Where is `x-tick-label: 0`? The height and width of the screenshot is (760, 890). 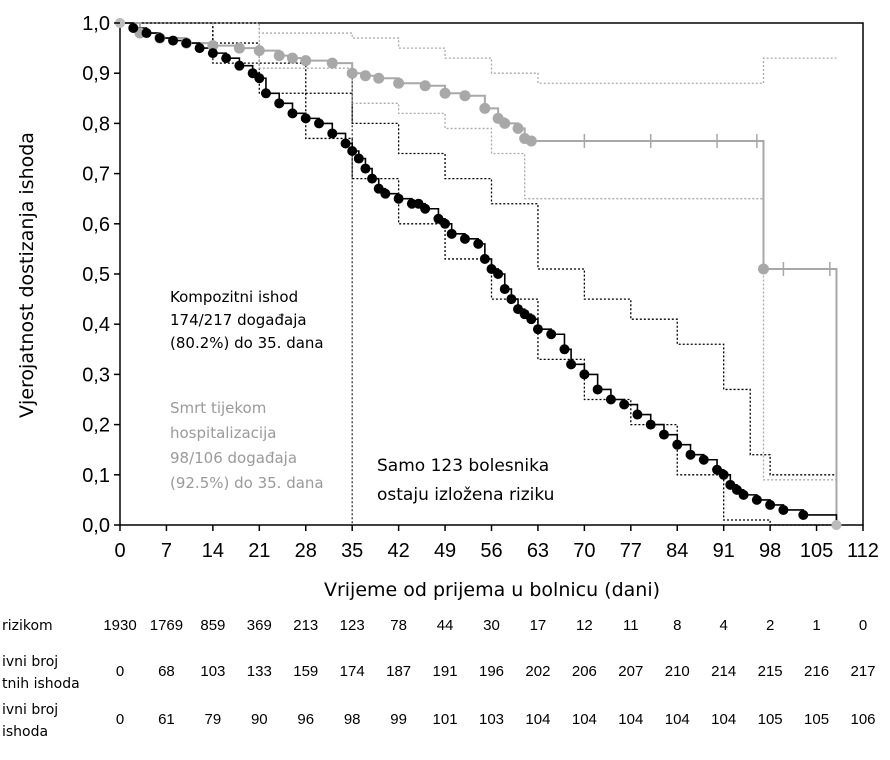 x-tick-label: 0 is located at coordinates (119, 551).